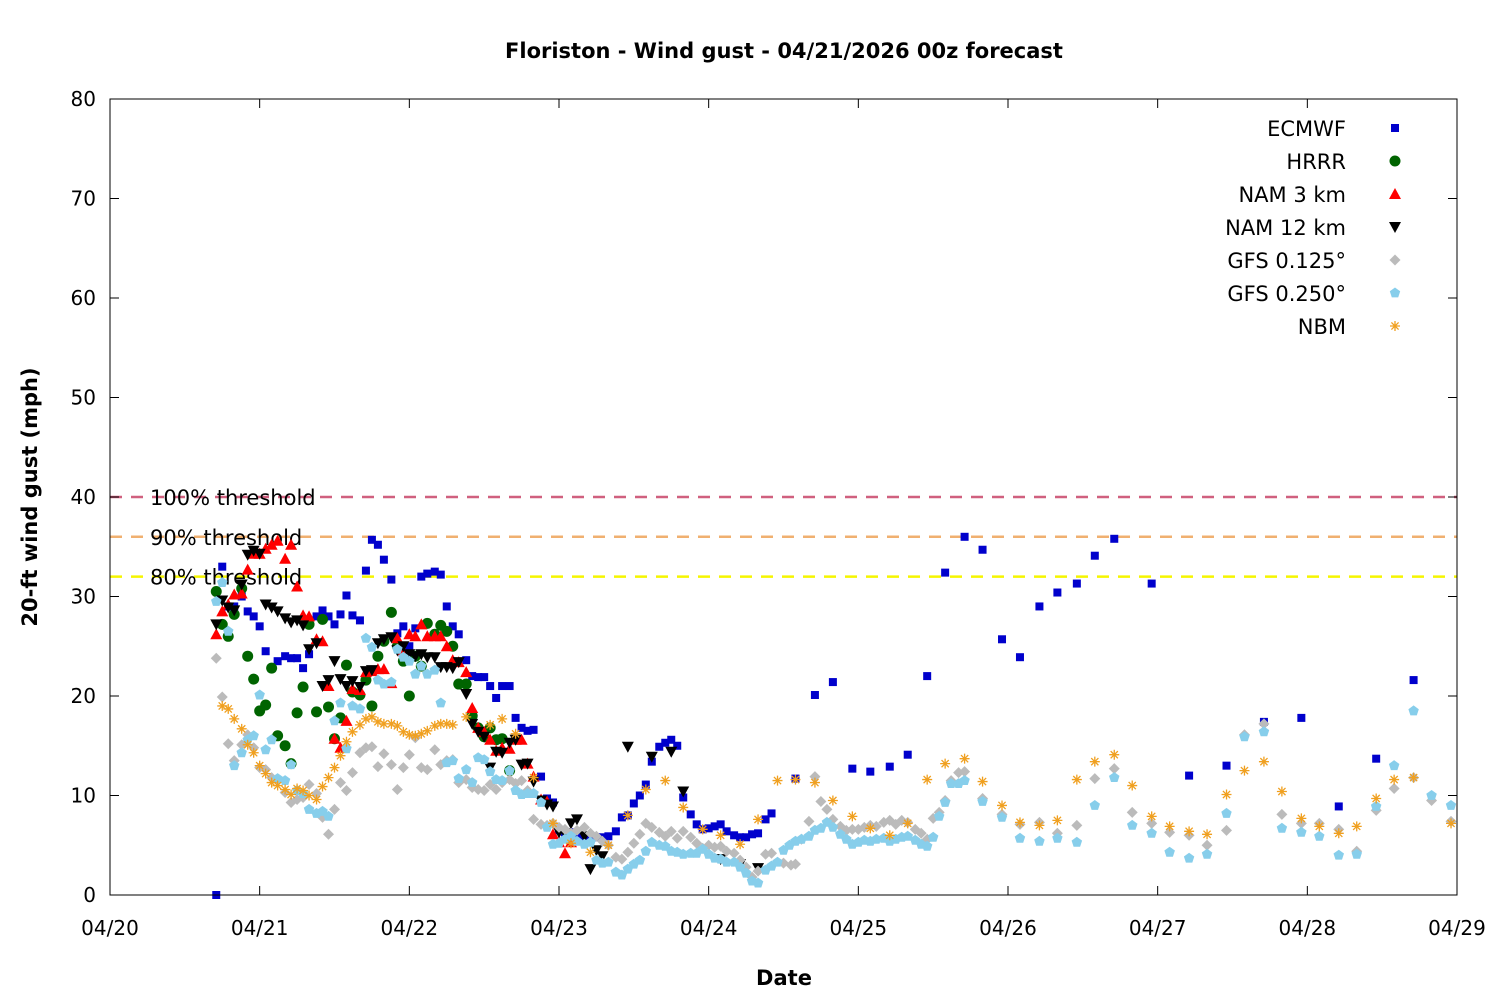  What do you see at coordinates (89, 895) in the screenshot?
I see `y-tick-label: 0` at bounding box center [89, 895].